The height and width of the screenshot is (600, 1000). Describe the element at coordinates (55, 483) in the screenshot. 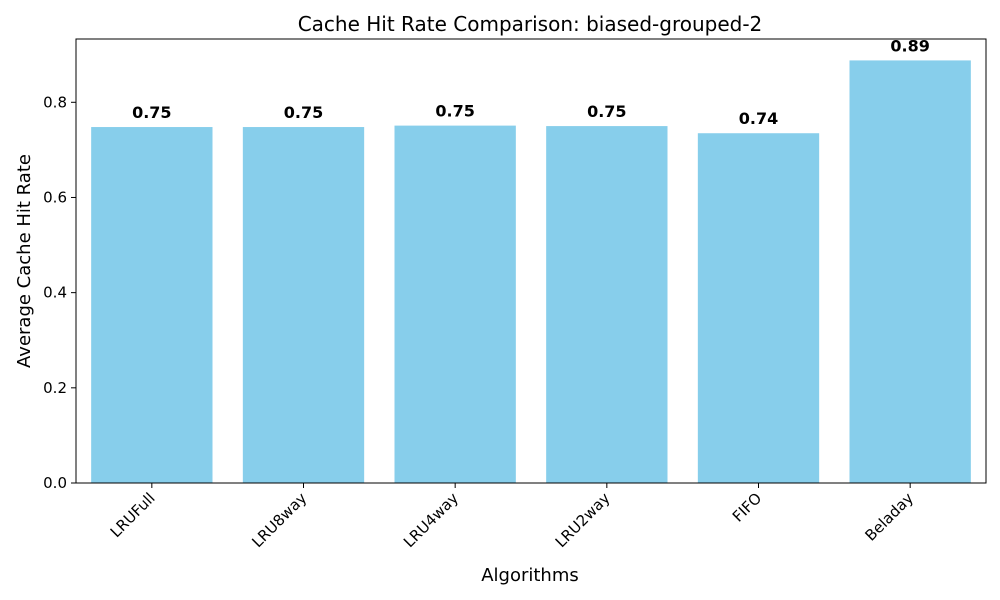

I see `y-tick-label: 0.0` at that location.